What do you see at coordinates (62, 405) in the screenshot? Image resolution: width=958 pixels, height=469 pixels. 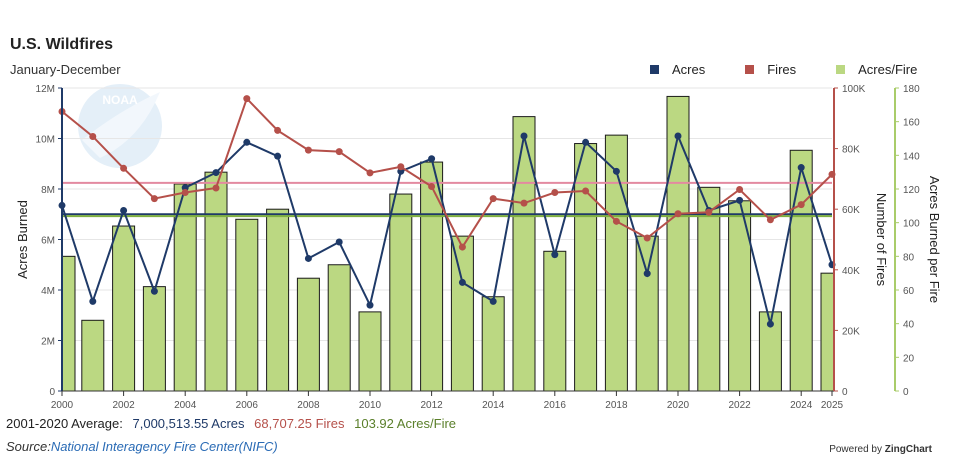 I see `x-axis-tick-label: 2000` at bounding box center [62, 405].